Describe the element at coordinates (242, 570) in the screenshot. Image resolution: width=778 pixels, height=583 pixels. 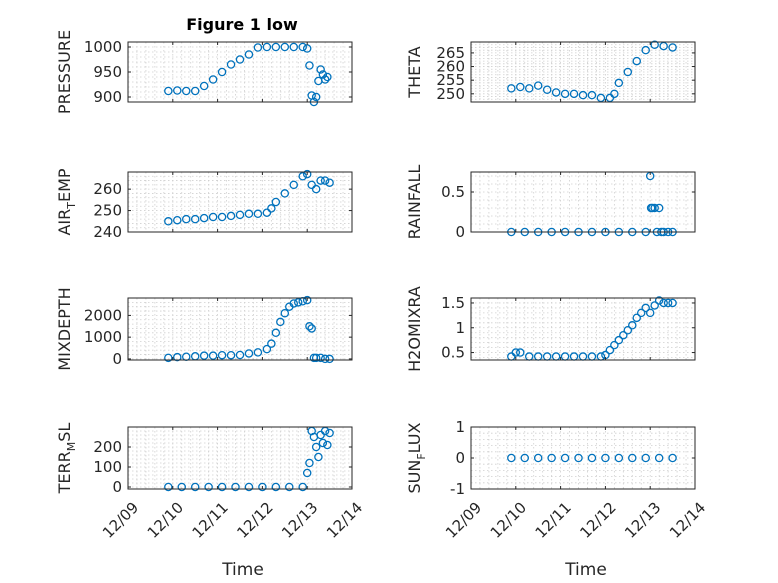
I see `x-axis-label-left: Time` at that location.